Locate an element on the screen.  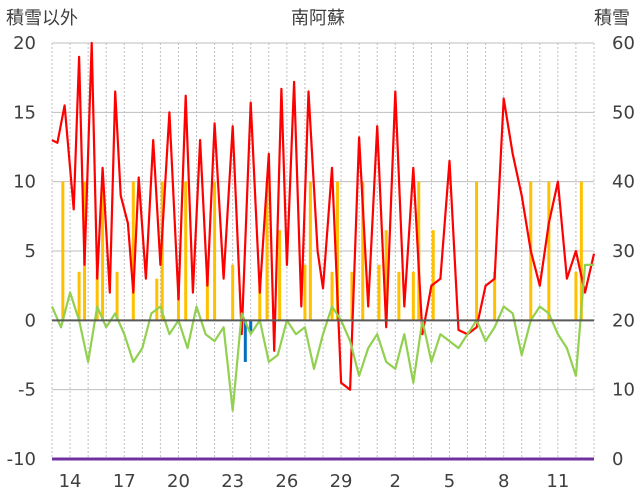
chart-title: 南阿蘇 is located at coordinates (318, 18).